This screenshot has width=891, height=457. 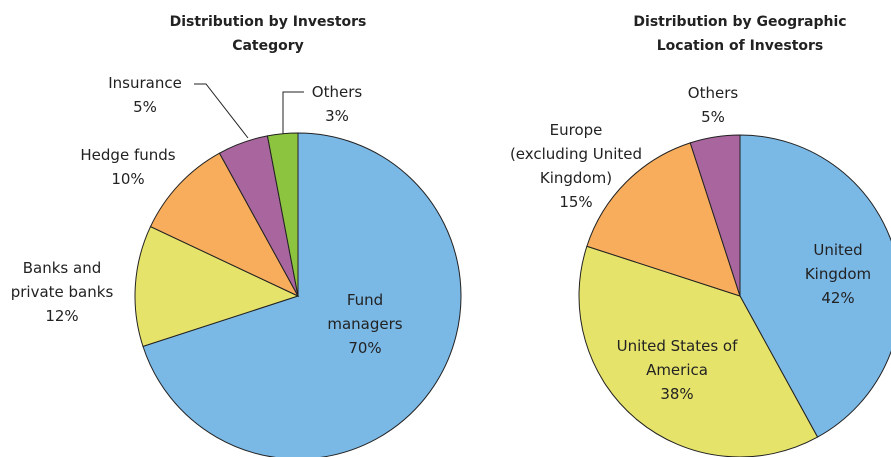 What do you see at coordinates (145, 83) in the screenshot?
I see `slice-label: Insurance` at bounding box center [145, 83].